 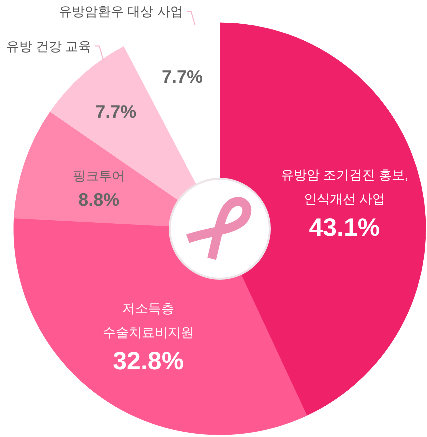 I want to click on slice-label: 유방암환우 대상 사업, so click(x=121, y=11).